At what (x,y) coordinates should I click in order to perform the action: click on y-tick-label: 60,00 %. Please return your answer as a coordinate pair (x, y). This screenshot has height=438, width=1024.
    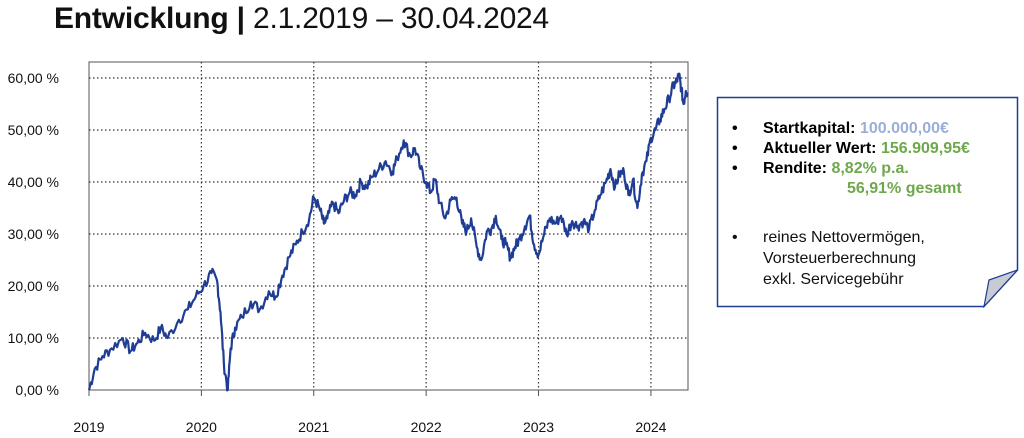
    Looking at the image, I should click on (33, 78).